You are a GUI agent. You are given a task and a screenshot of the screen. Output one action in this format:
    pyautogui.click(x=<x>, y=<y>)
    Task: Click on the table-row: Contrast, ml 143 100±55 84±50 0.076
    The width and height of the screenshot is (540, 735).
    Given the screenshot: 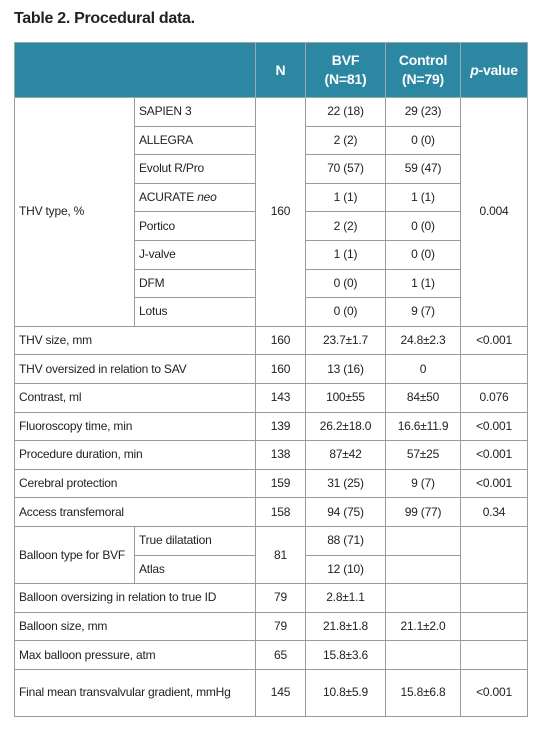 What is the action you would take?
    pyautogui.click(x=271, y=397)
    